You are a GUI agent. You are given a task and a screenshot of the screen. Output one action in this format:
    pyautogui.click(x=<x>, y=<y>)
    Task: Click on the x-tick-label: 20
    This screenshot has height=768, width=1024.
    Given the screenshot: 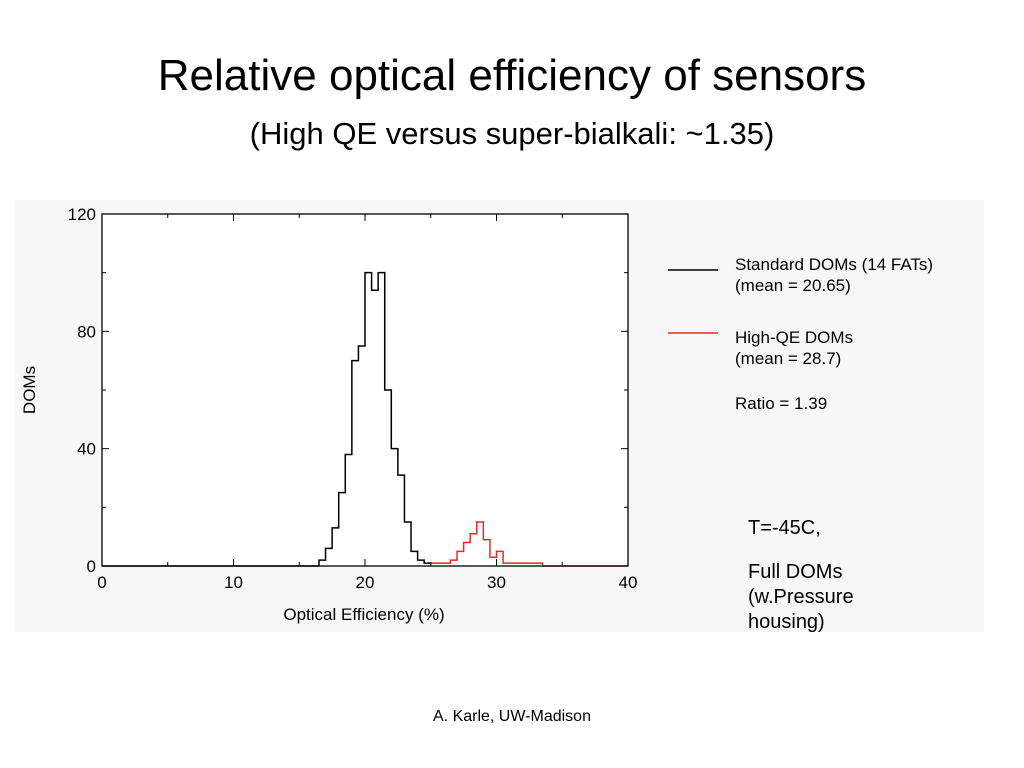 What is the action you would take?
    pyautogui.click(x=365, y=582)
    